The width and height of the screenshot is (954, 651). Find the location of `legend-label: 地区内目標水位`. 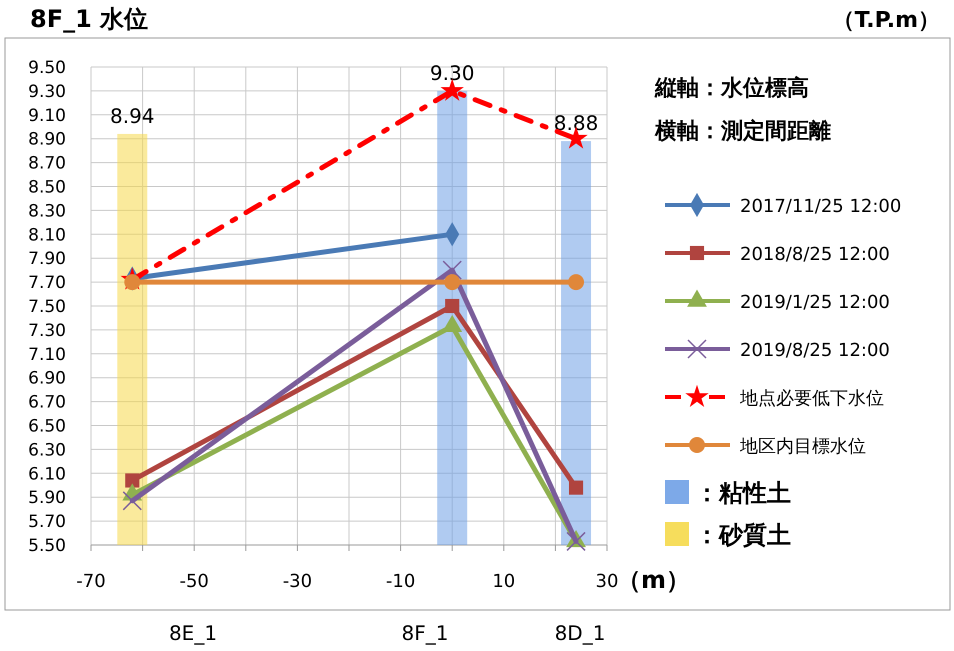

legend-label: 地区内目標水位 is located at coordinates (802, 446).